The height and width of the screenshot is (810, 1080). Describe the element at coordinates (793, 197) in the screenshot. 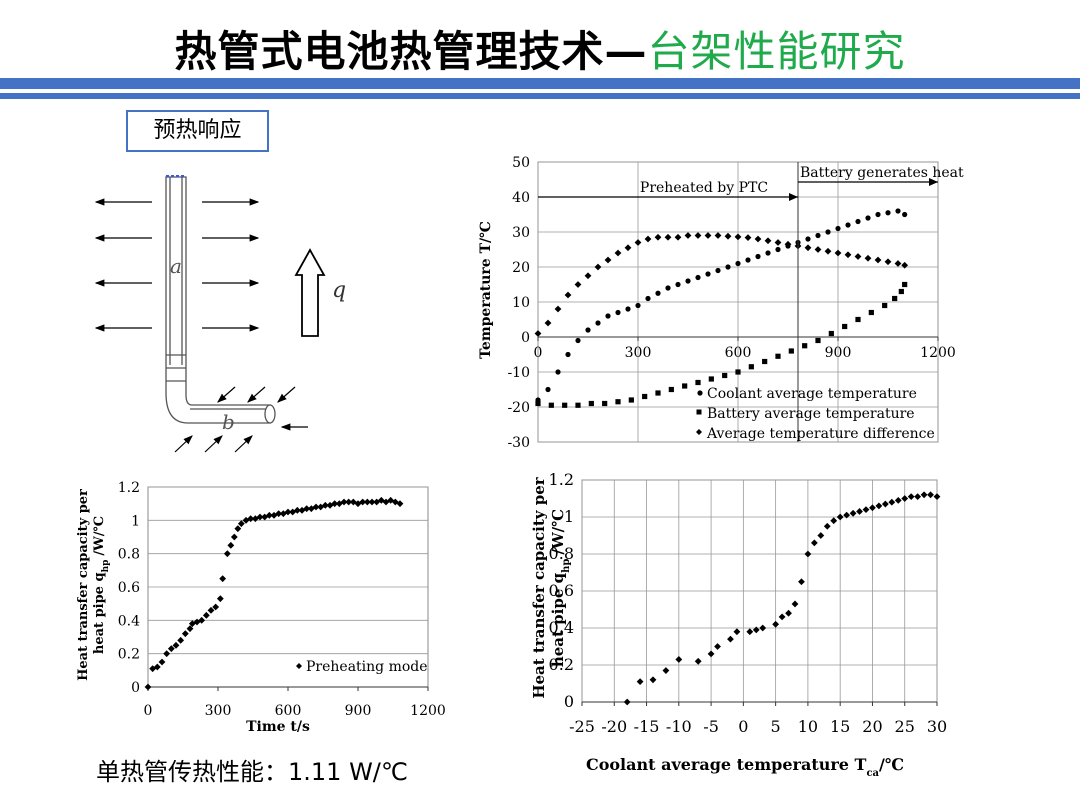

I see `preheat-arrowhead` at that location.